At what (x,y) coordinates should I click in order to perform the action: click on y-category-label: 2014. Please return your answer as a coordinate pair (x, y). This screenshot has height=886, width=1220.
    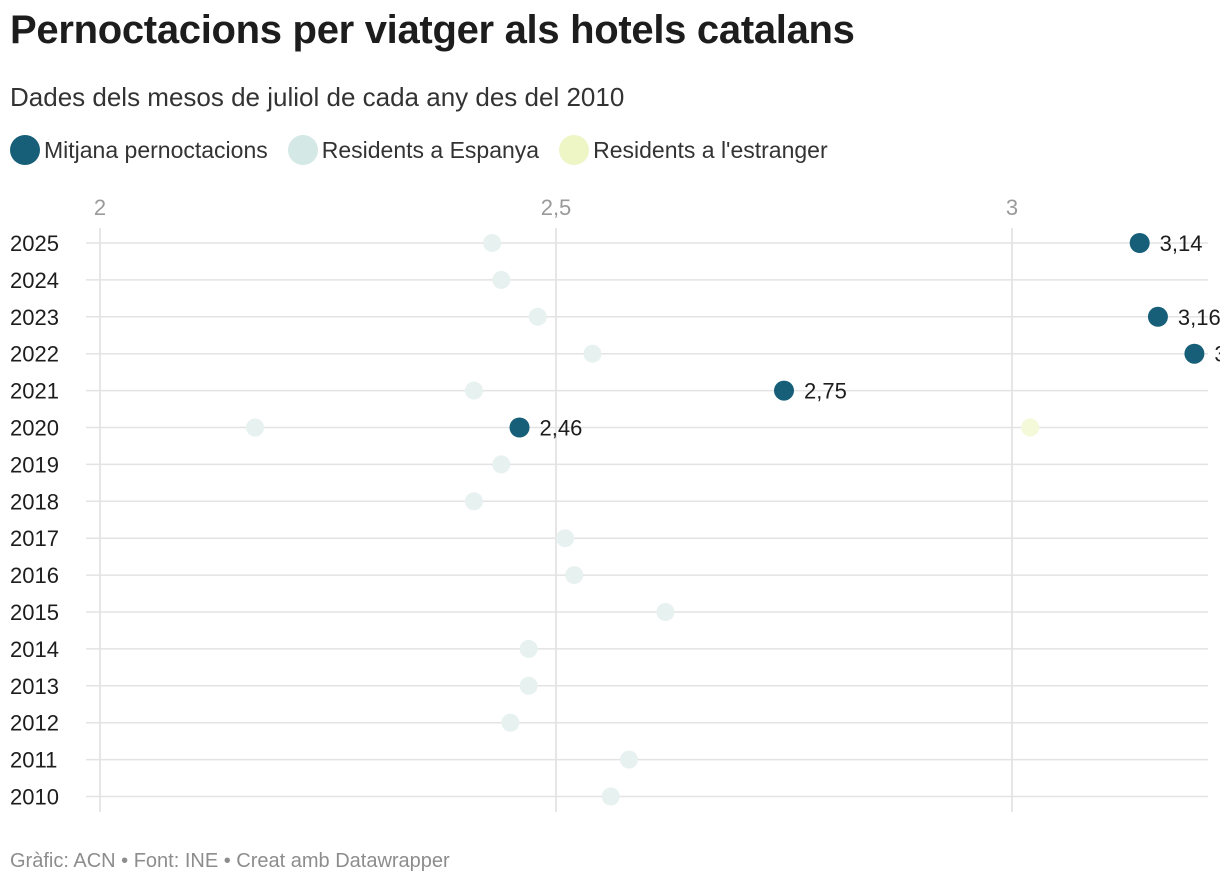
    Looking at the image, I should click on (34, 649).